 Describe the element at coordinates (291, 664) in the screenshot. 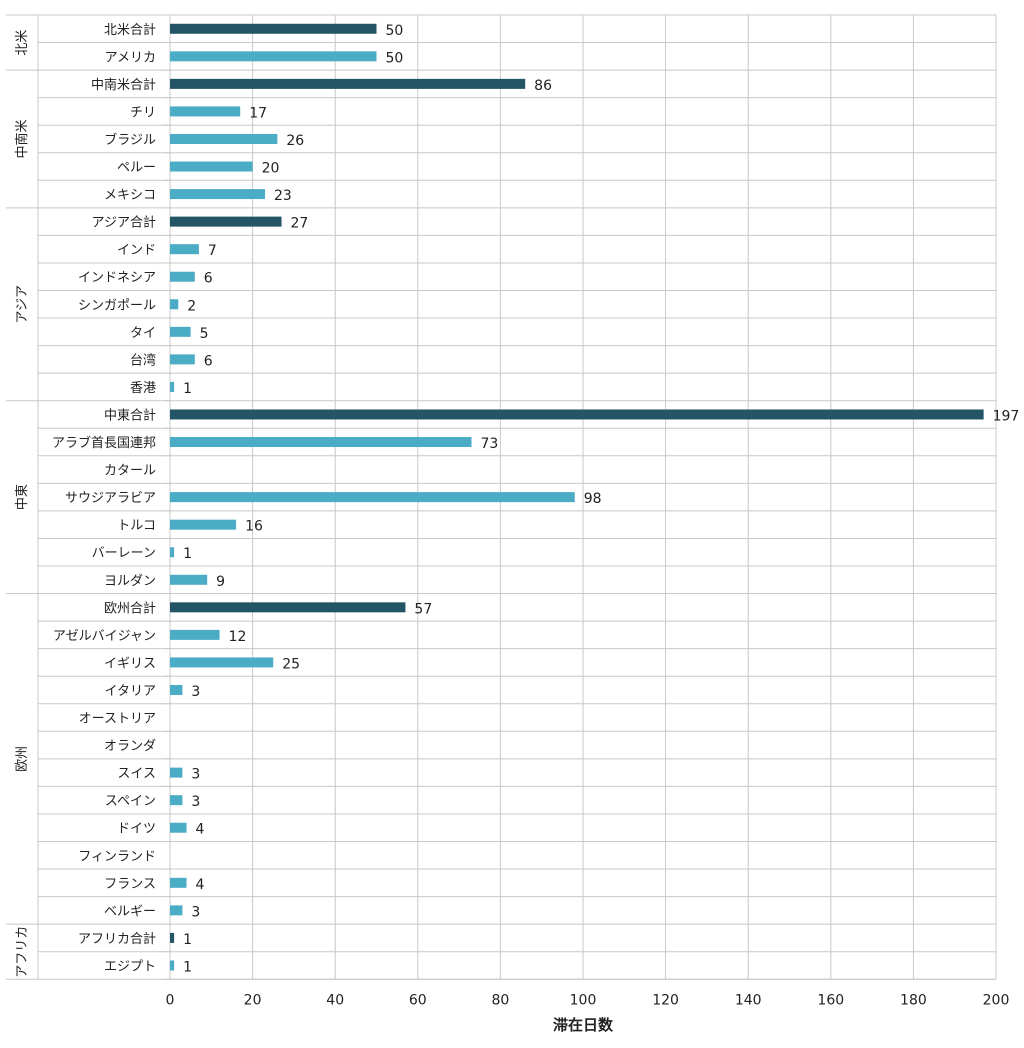

I see `value-label: 25` at that location.